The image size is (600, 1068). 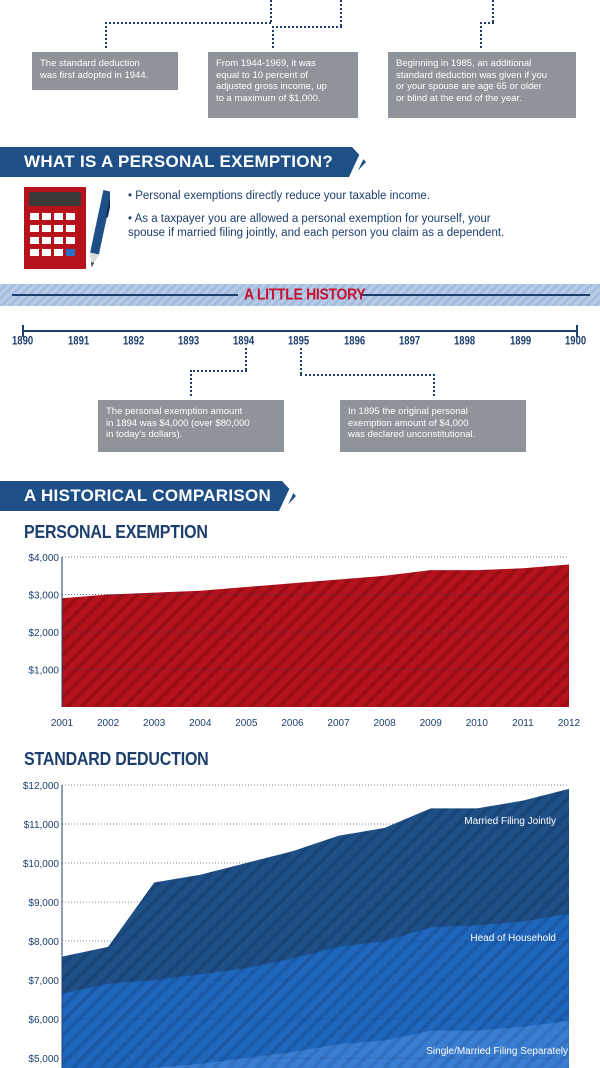 What do you see at coordinates (513, 938) in the screenshot?
I see `series-label: Head of Household` at bounding box center [513, 938].